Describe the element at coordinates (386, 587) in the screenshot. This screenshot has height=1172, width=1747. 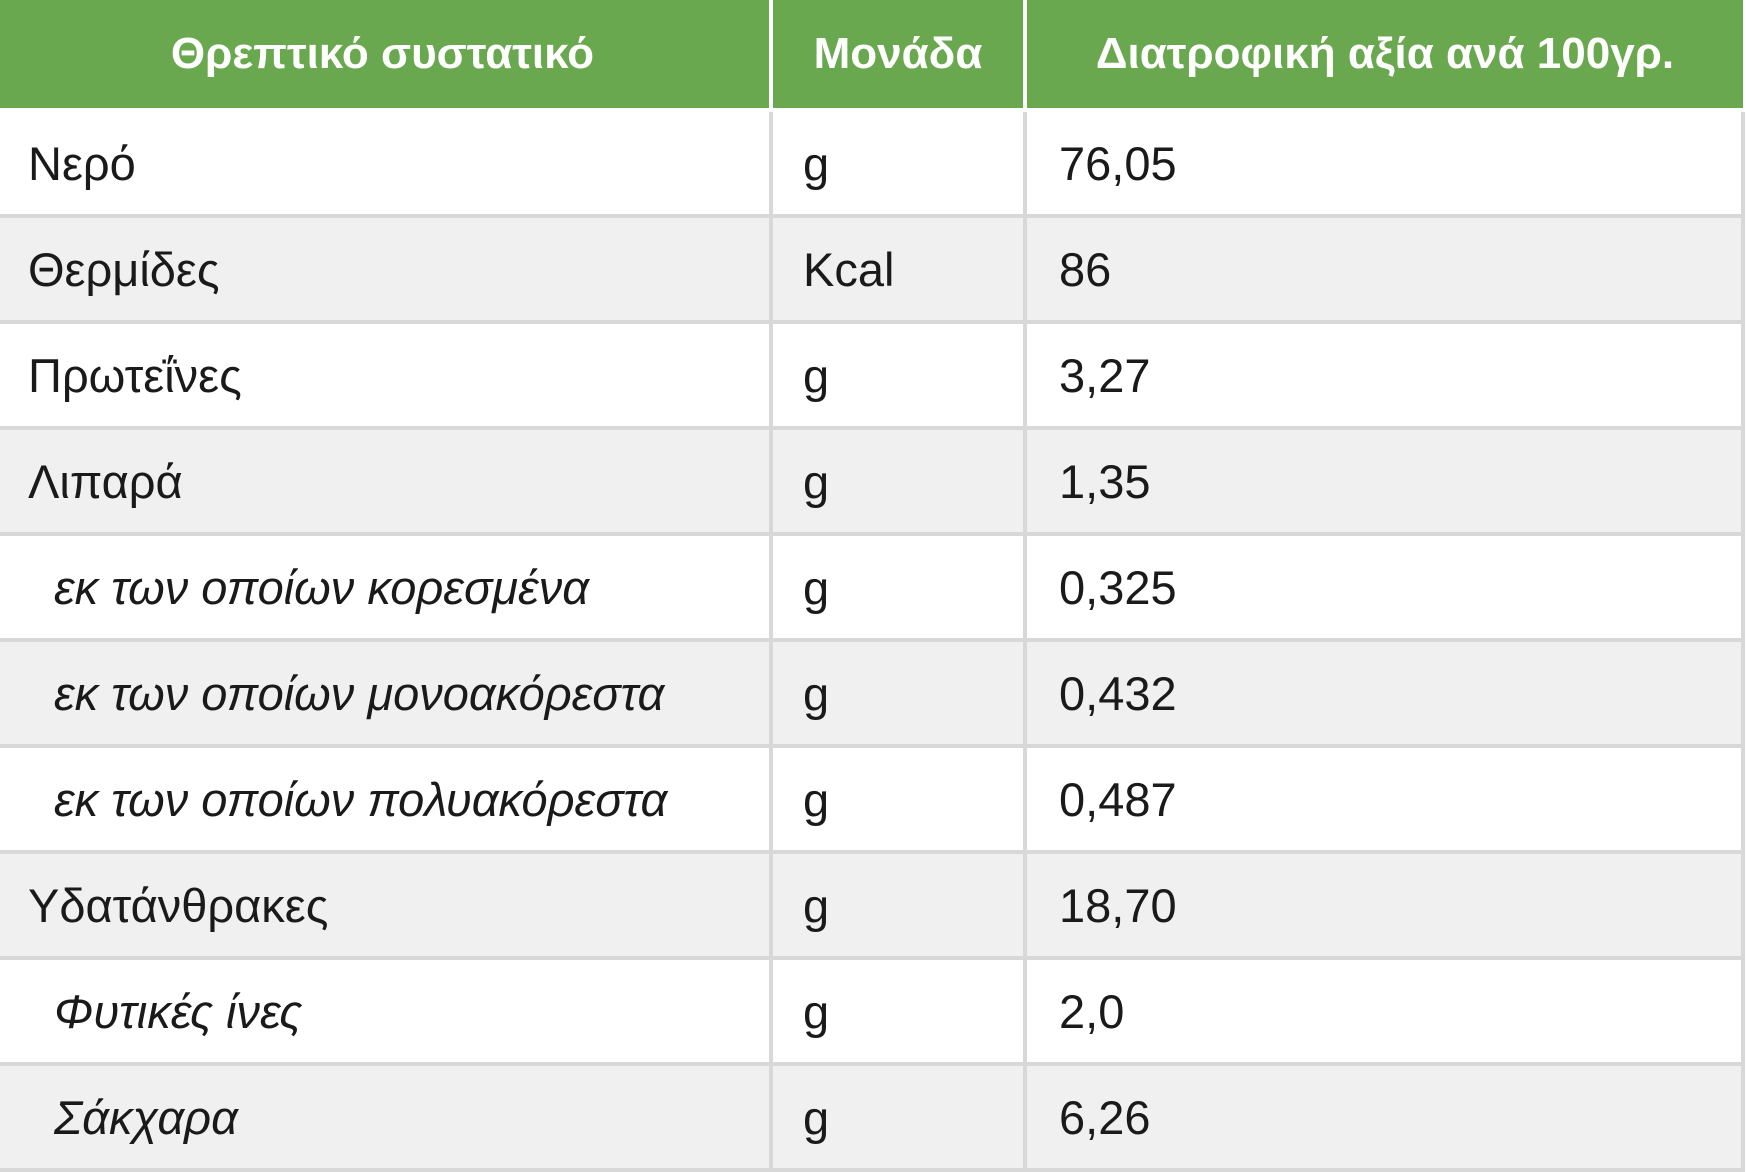
I see `nutrient-cell: εκ των οποίων κορεσμένα` at that location.